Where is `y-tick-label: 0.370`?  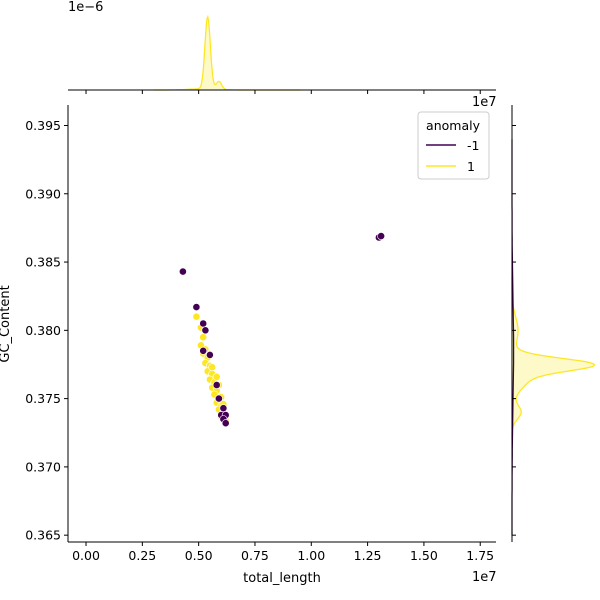
y-tick-label: 0.370 is located at coordinates (43, 466).